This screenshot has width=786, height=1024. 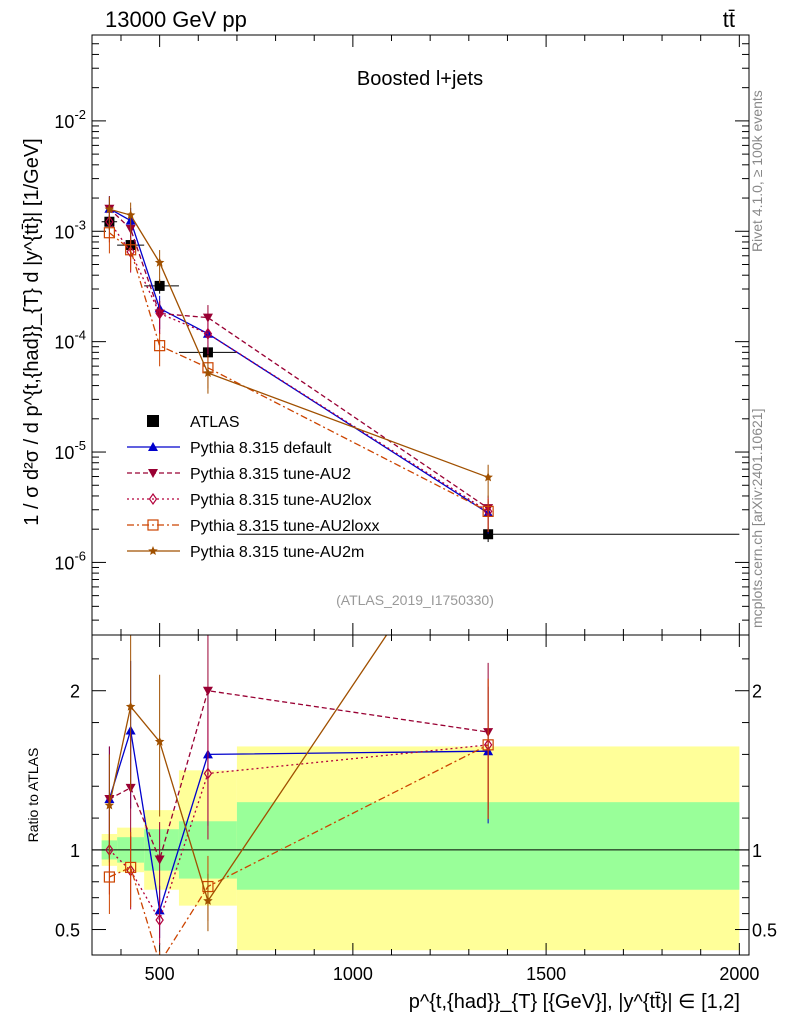 I want to click on legend-label: Pythia 8.315 tune-AU2m, so click(x=277, y=552).